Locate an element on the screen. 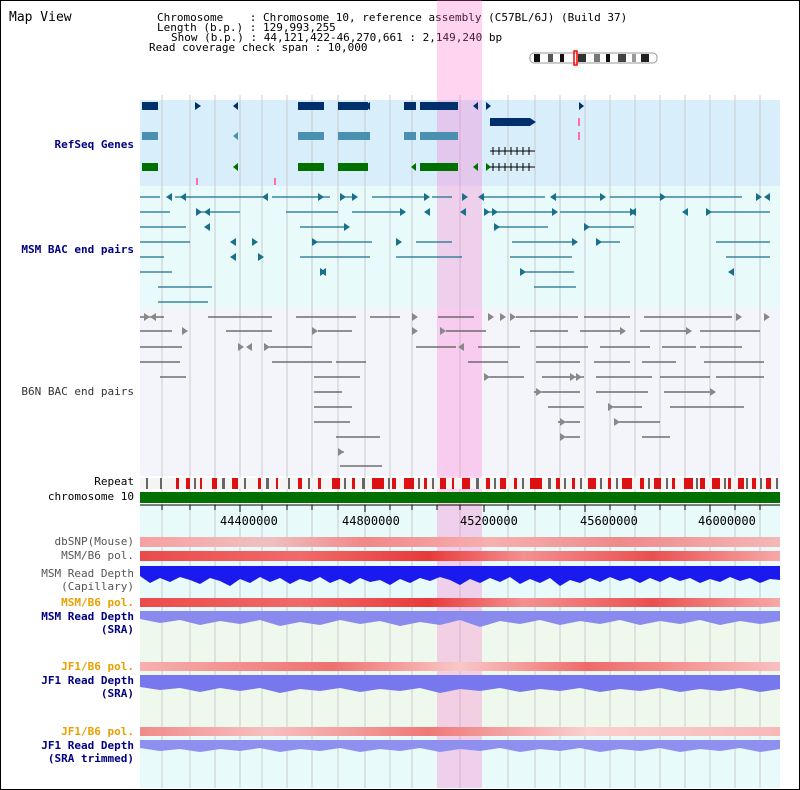 The image size is (800, 790). msm-b6-pol-sra-track is located at coordinates (460, 602).